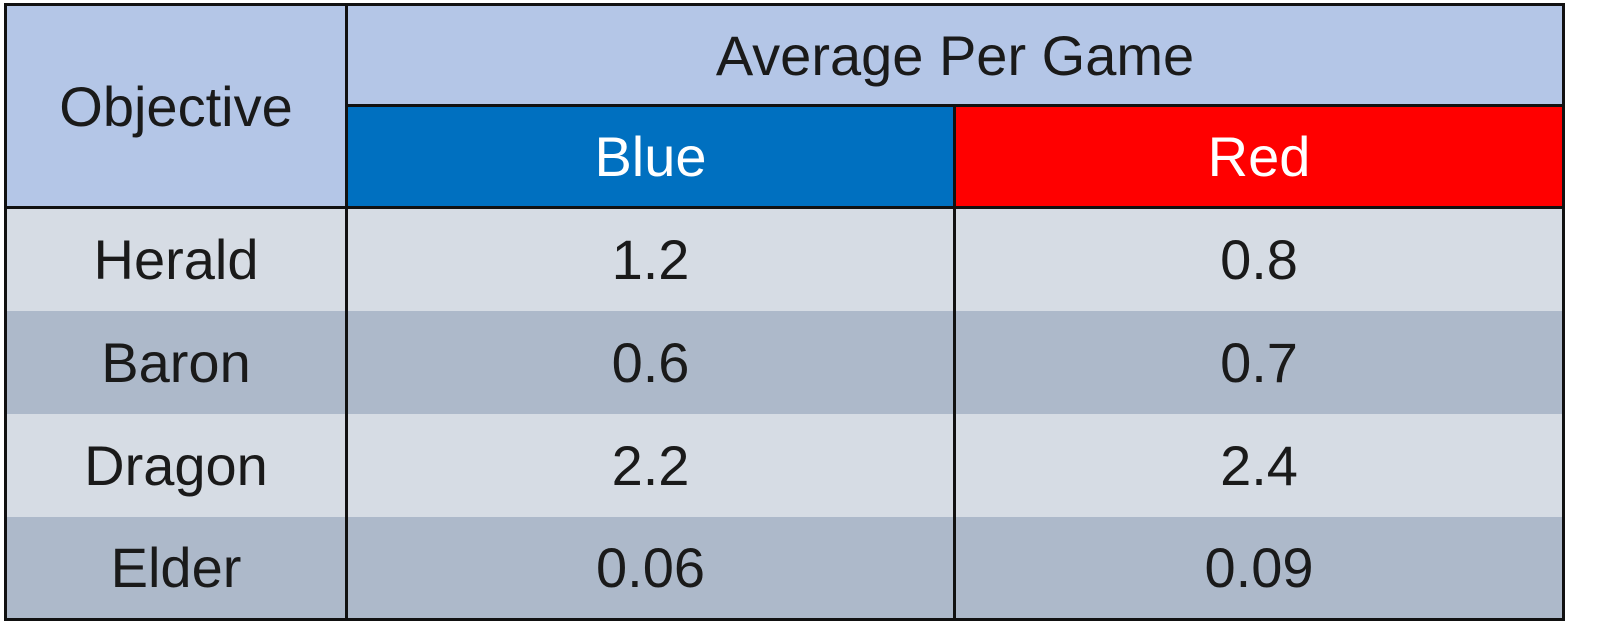 The width and height of the screenshot is (1600, 638). I want to click on cell-value: 2.2, so click(650, 465).